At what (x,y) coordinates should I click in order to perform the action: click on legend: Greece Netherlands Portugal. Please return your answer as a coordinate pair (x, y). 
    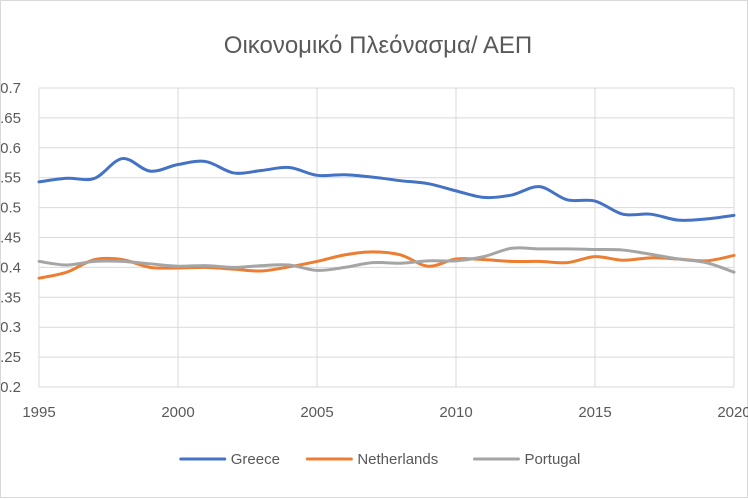
    Looking at the image, I should click on (379, 459).